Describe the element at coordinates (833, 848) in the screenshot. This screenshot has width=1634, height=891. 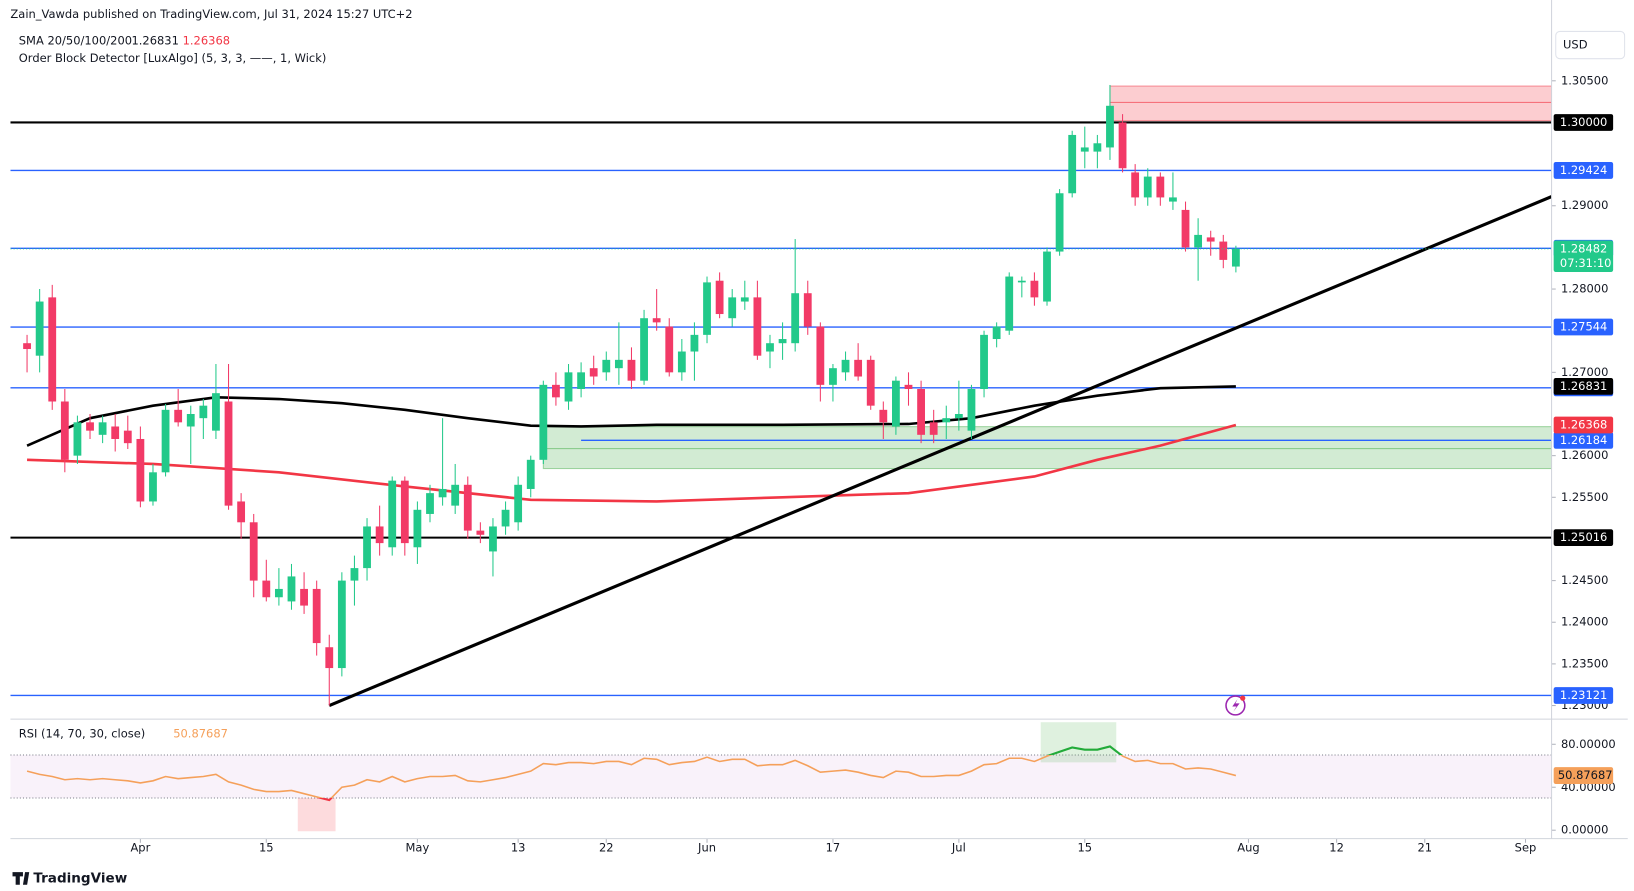
I see `x-tick-label: 17` at that location.